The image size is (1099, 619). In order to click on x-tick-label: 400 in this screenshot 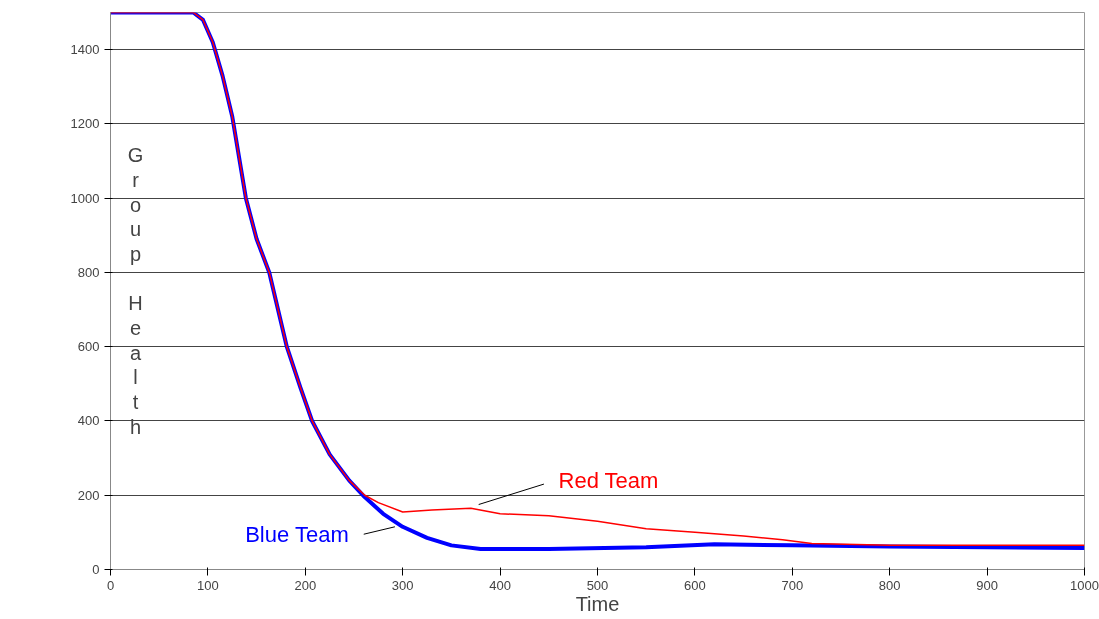, I will do `click(500, 585)`.